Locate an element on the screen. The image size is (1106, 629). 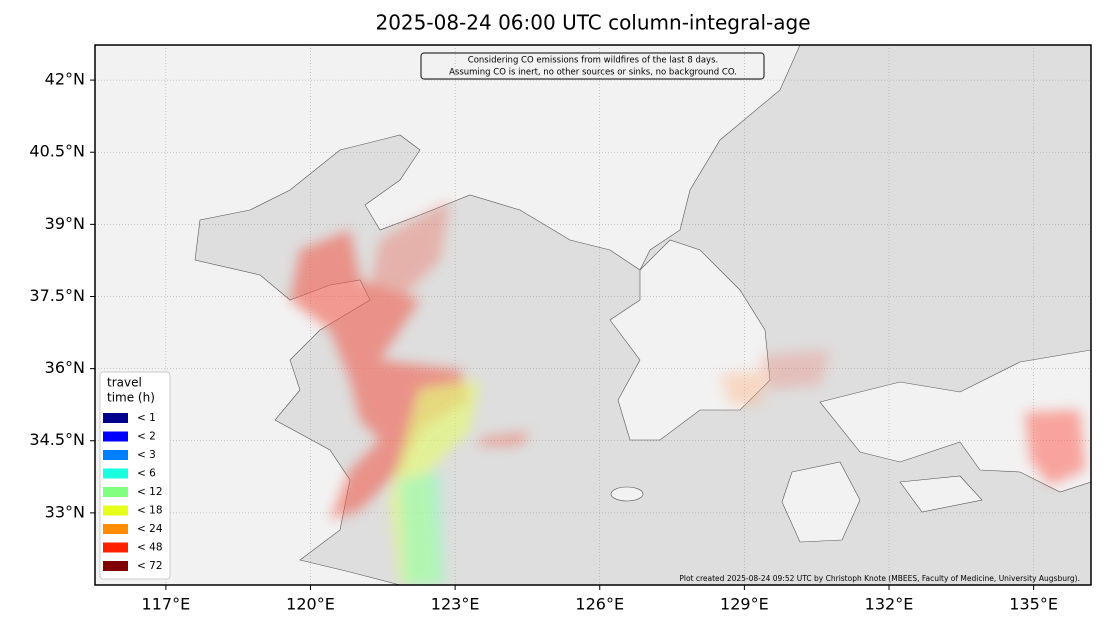
legend-label: < 12 is located at coordinates (150, 492).